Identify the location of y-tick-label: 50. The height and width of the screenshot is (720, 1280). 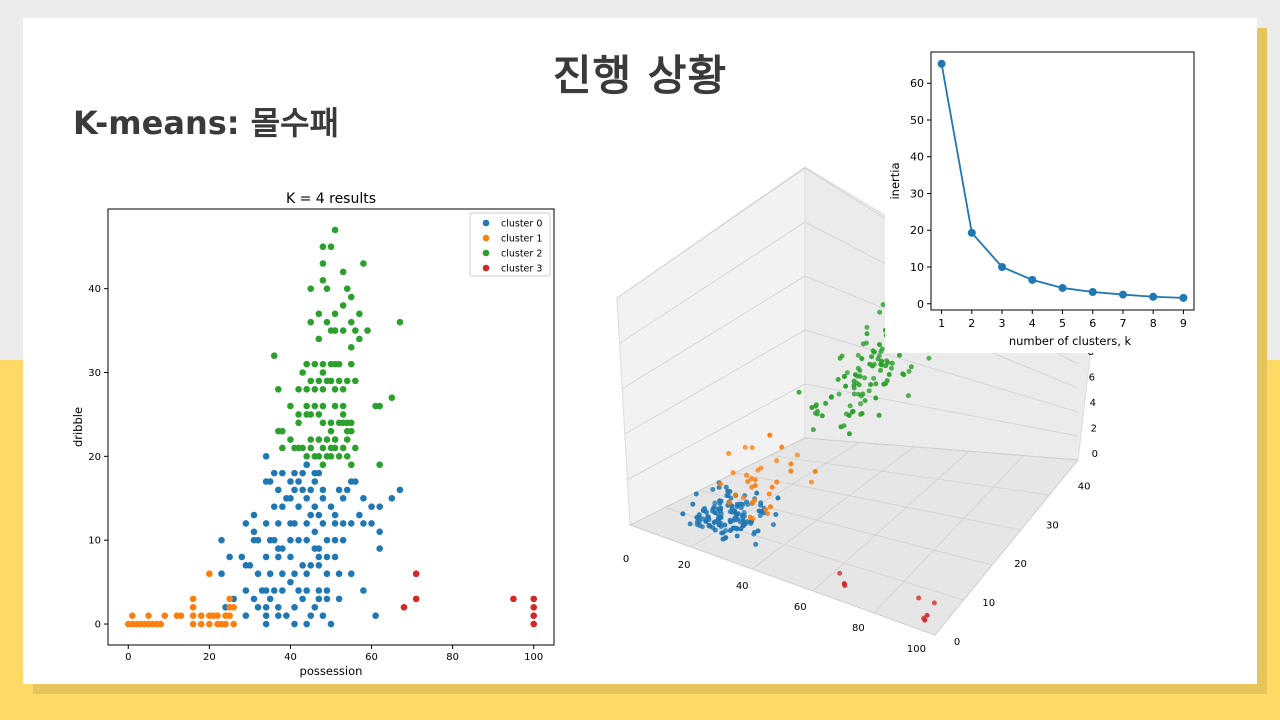
(917, 120).